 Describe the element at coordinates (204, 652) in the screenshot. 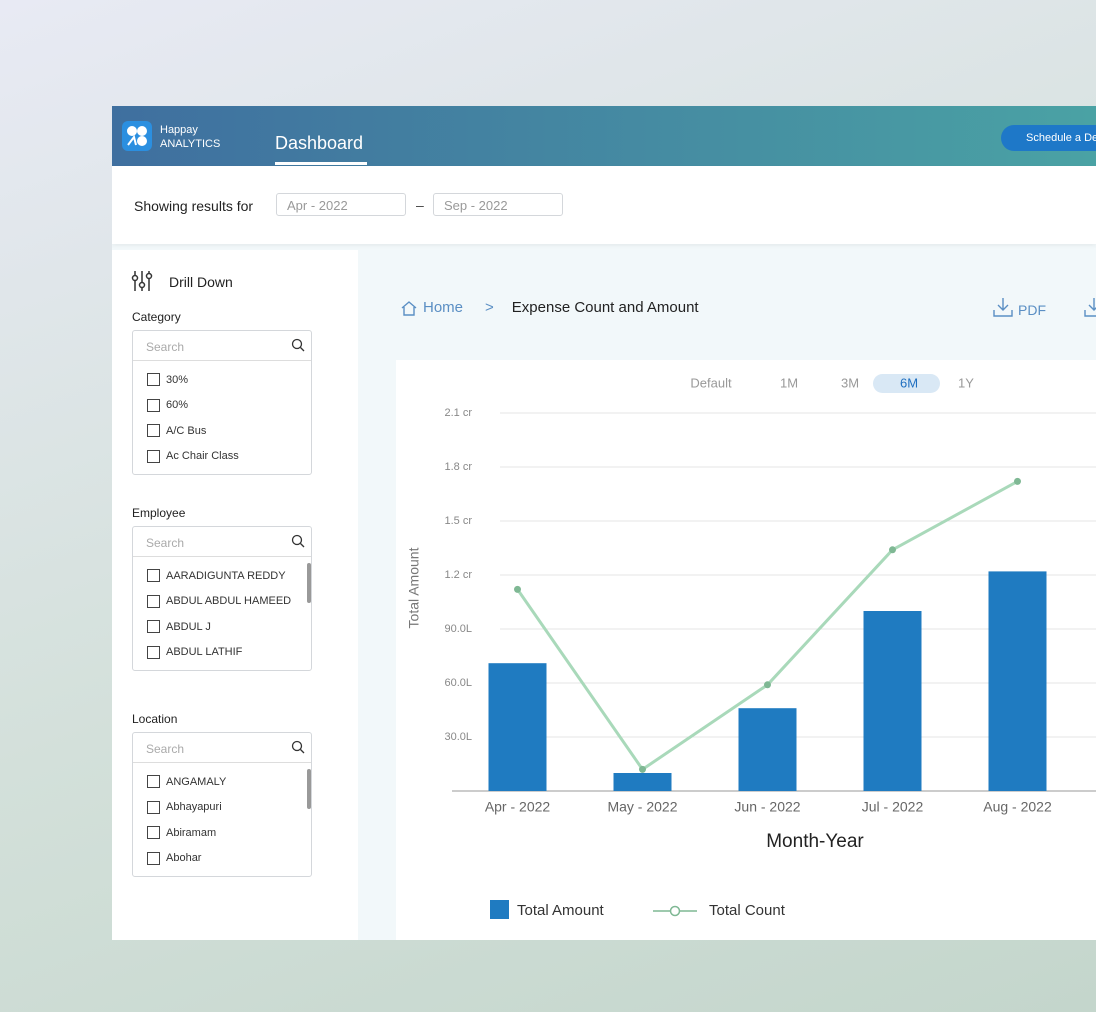

I see `checkbox-label: ABDUL LATHIF` at that location.